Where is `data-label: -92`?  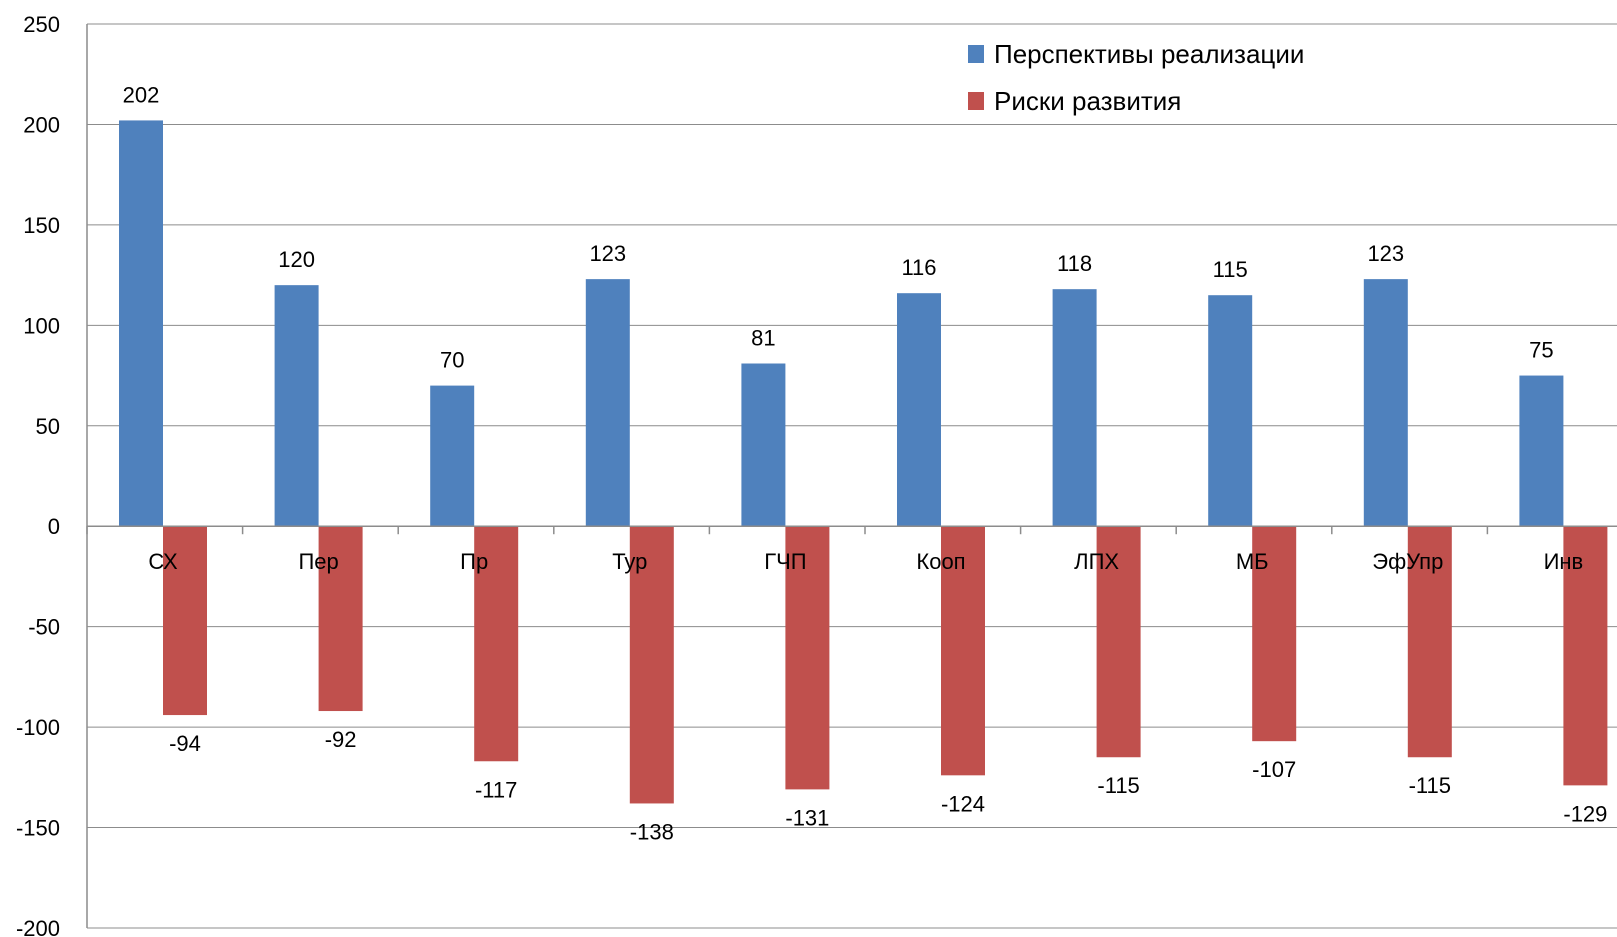 data-label: -92 is located at coordinates (341, 739).